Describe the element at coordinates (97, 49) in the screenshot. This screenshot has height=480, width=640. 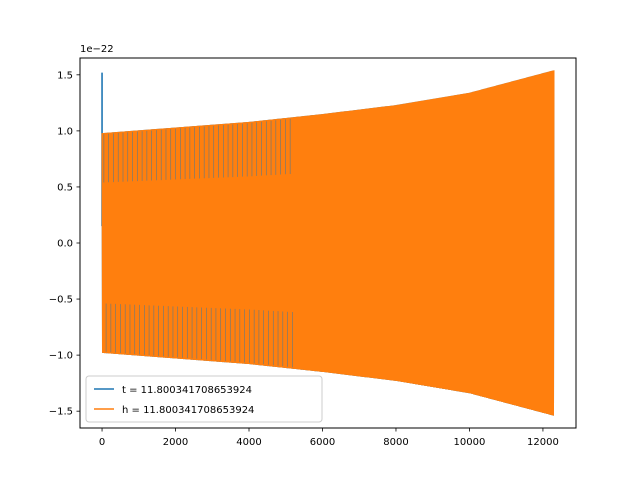
I see `y-scale-label: 1e−22` at that location.